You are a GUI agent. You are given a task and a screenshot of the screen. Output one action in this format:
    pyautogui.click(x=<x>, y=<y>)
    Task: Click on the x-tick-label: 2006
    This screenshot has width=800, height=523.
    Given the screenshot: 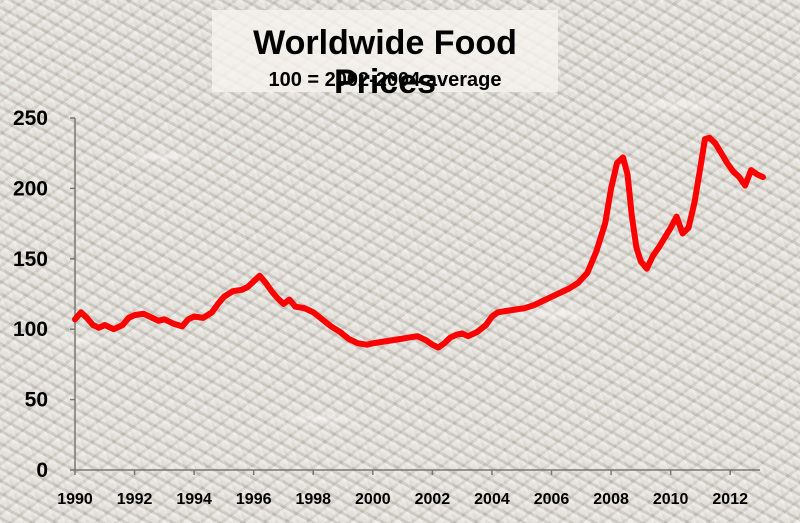 What is the action you would take?
    pyautogui.click(x=552, y=499)
    